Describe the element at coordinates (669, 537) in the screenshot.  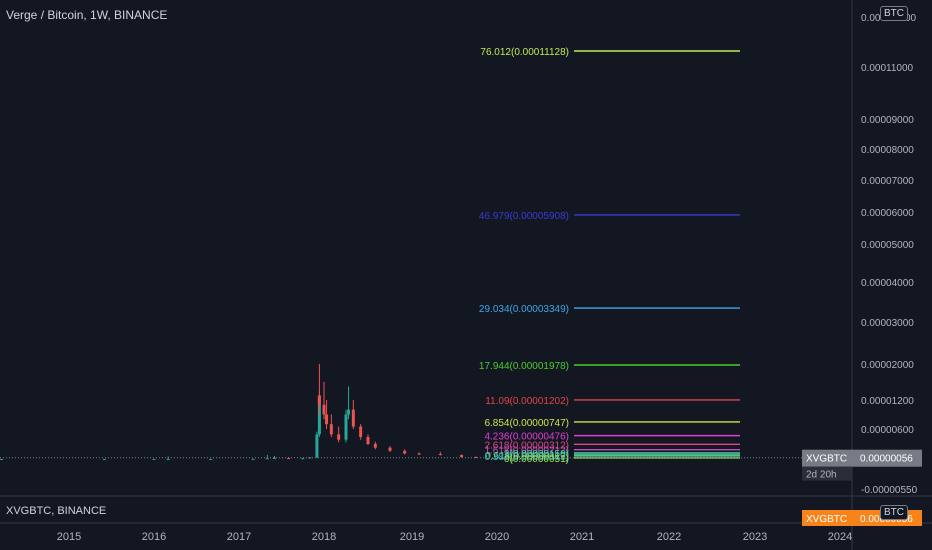
I see `x-tick-2022: 2022` at that location.